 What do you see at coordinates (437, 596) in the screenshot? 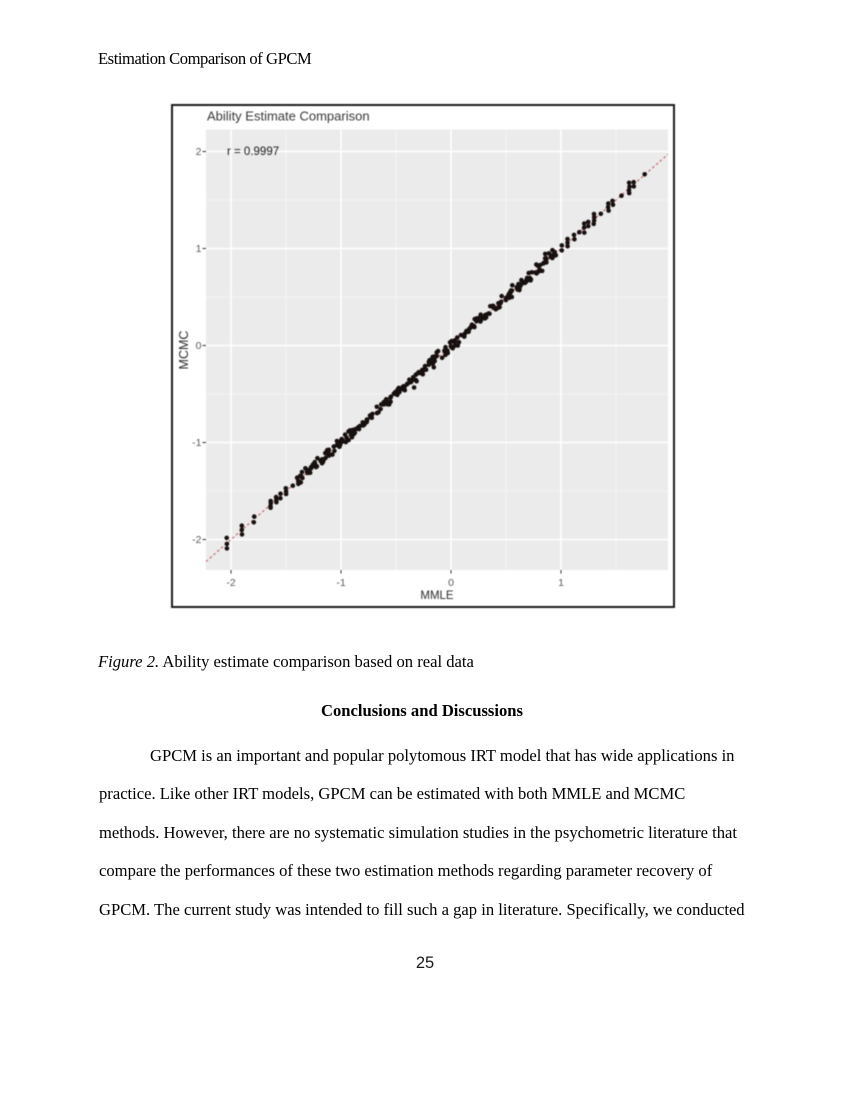
I see `svg-text: MMLE` at bounding box center [437, 596].